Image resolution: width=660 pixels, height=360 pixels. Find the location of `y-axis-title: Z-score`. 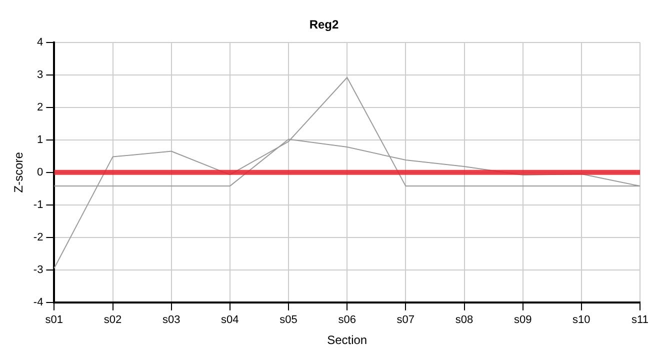

y-axis-title: Z-score is located at coordinates (19, 172).